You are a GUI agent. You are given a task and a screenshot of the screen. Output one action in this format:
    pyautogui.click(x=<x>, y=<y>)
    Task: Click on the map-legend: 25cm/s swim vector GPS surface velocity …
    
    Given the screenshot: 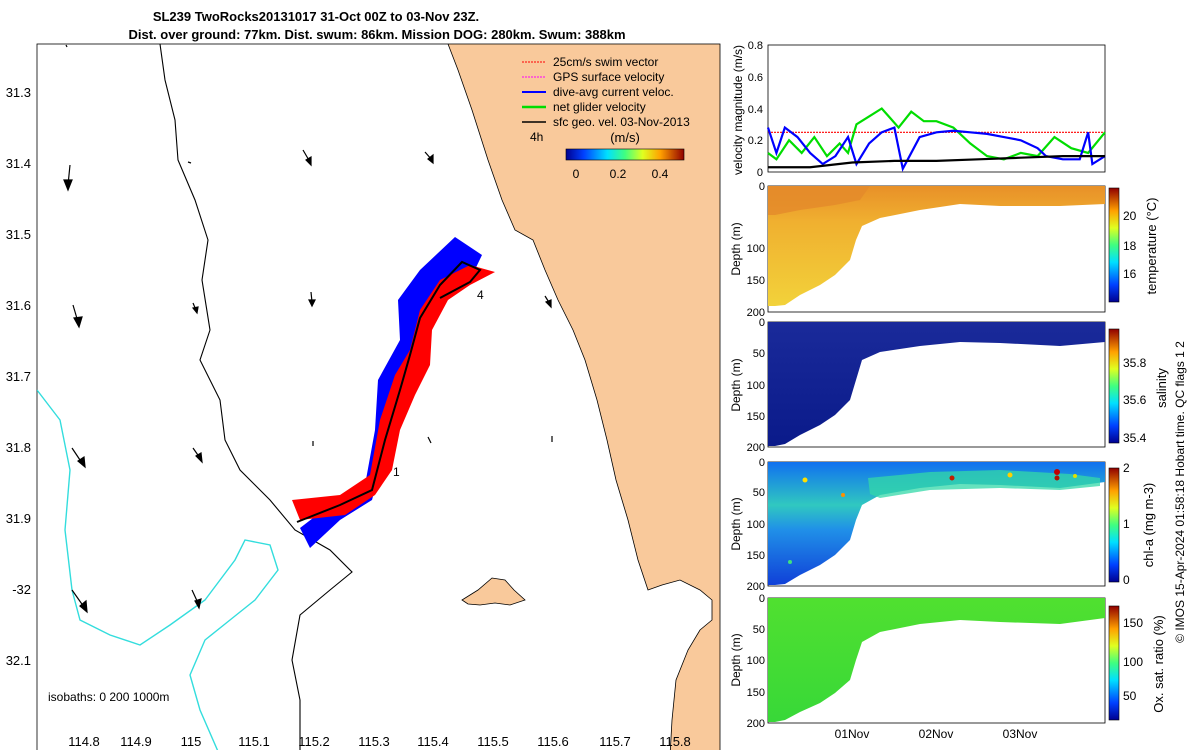 What is the action you would take?
    pyautogui.click(x=606, y=118)
    